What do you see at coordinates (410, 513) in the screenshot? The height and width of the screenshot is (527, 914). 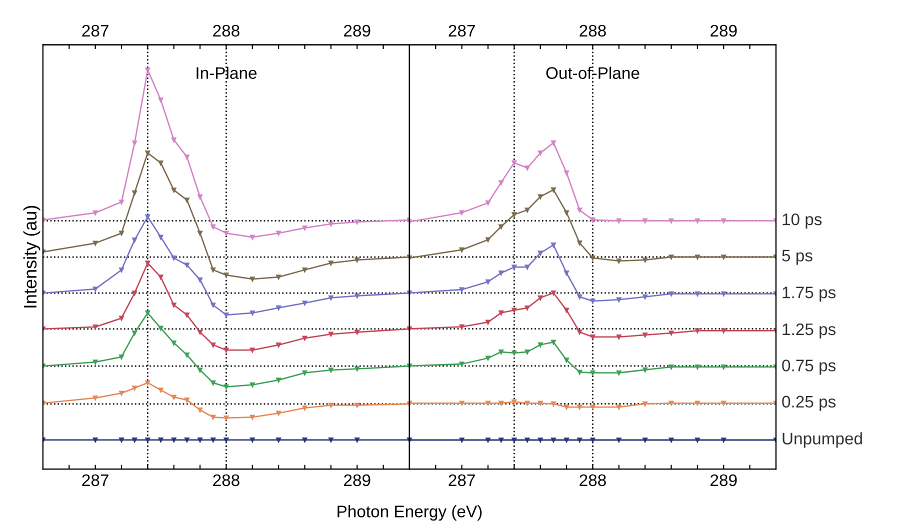 I see `x-axis-title: Photon Energy (eV)` at bounding box center [410, 513].